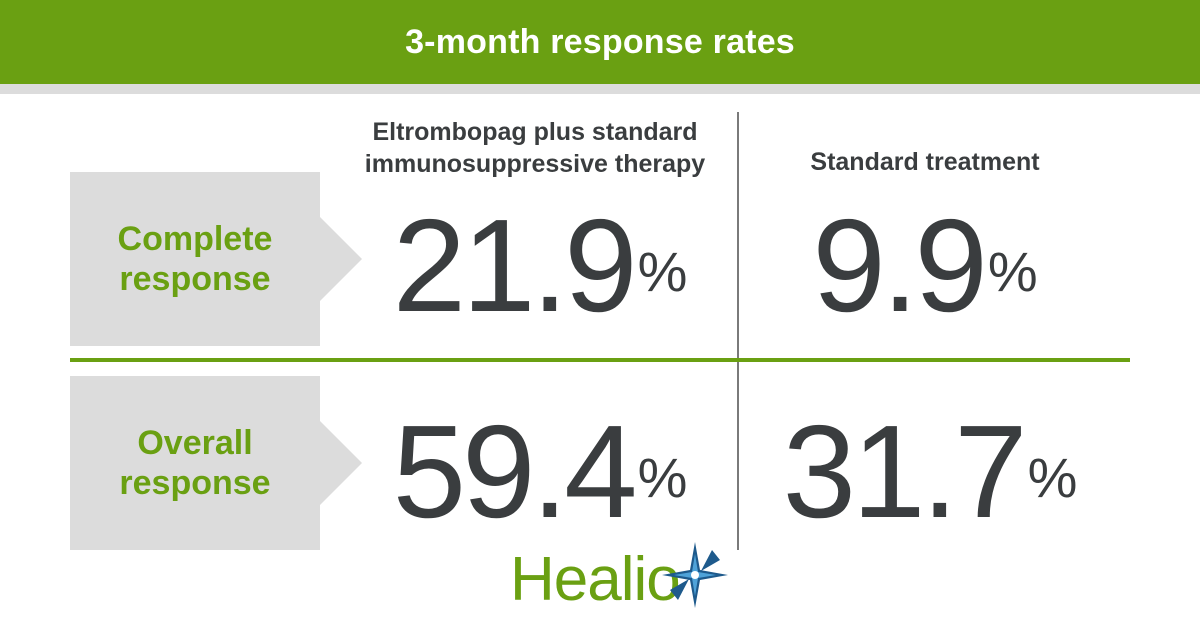 This screenshot has height=630, width=1200. Describe the element at coordinates (195, 483) in the screenshot. I see `row-label-overall-line2: response` at that location.